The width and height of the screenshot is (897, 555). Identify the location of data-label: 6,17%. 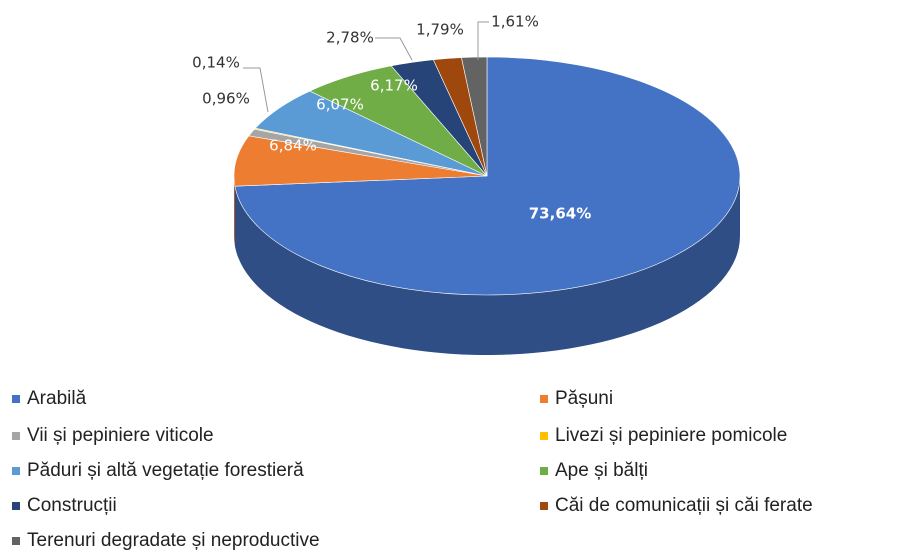
(394, 86).